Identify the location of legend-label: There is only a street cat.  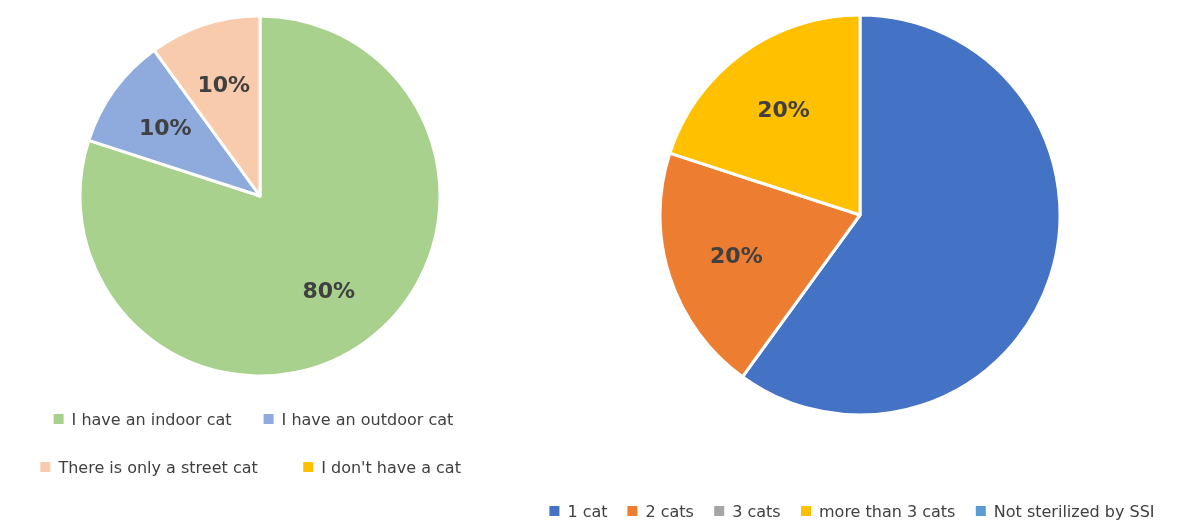
(157, 467).